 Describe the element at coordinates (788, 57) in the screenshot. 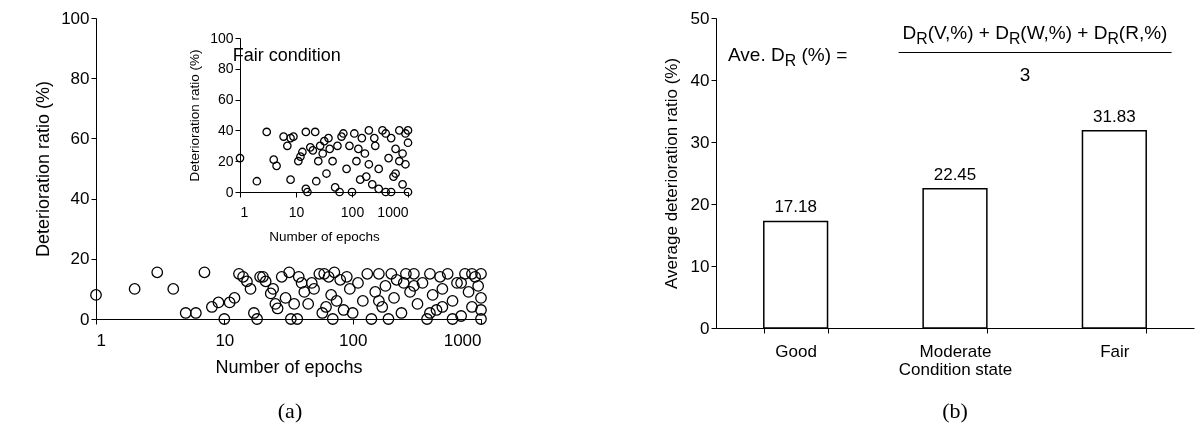

I see `annotation: Ave. D$_{R}$ (%) =` at that location.